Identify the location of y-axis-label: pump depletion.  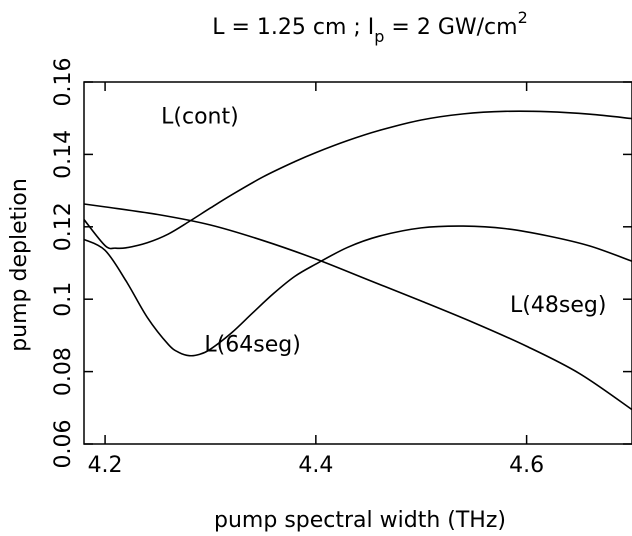
(19, 265).